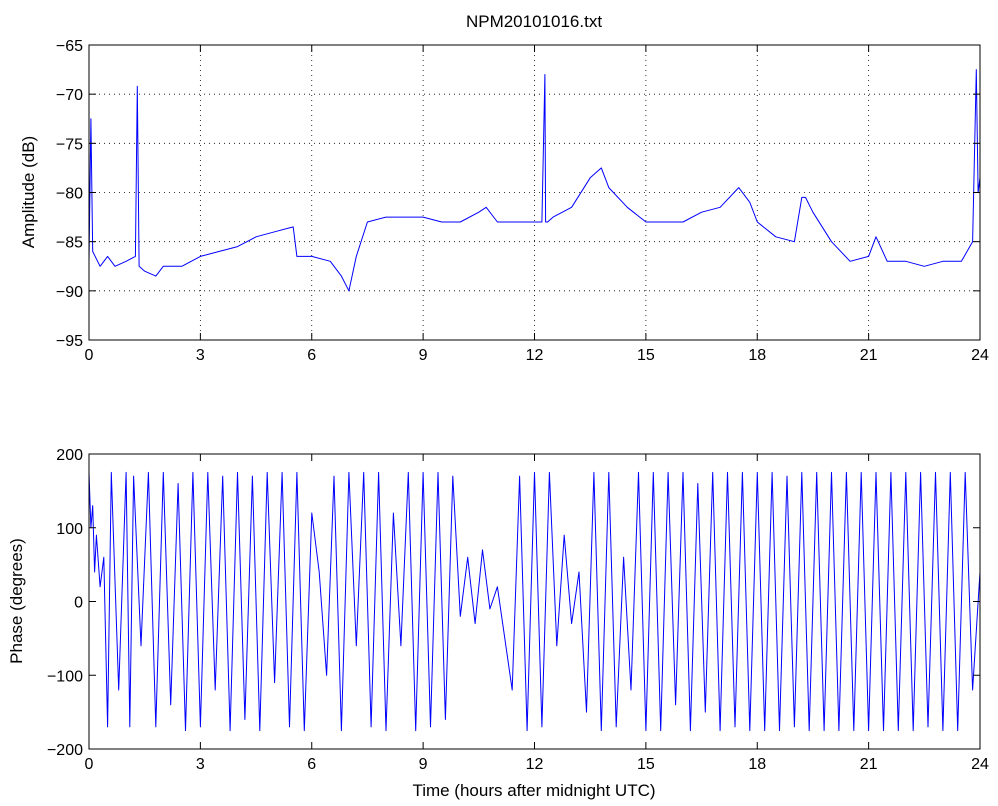 Image resolution: width=998 pixels, height=806 pixels. Describe the element at coordinates (869, 764) in the screenshot. I see `phase-x-tick-label: 21` at that location.